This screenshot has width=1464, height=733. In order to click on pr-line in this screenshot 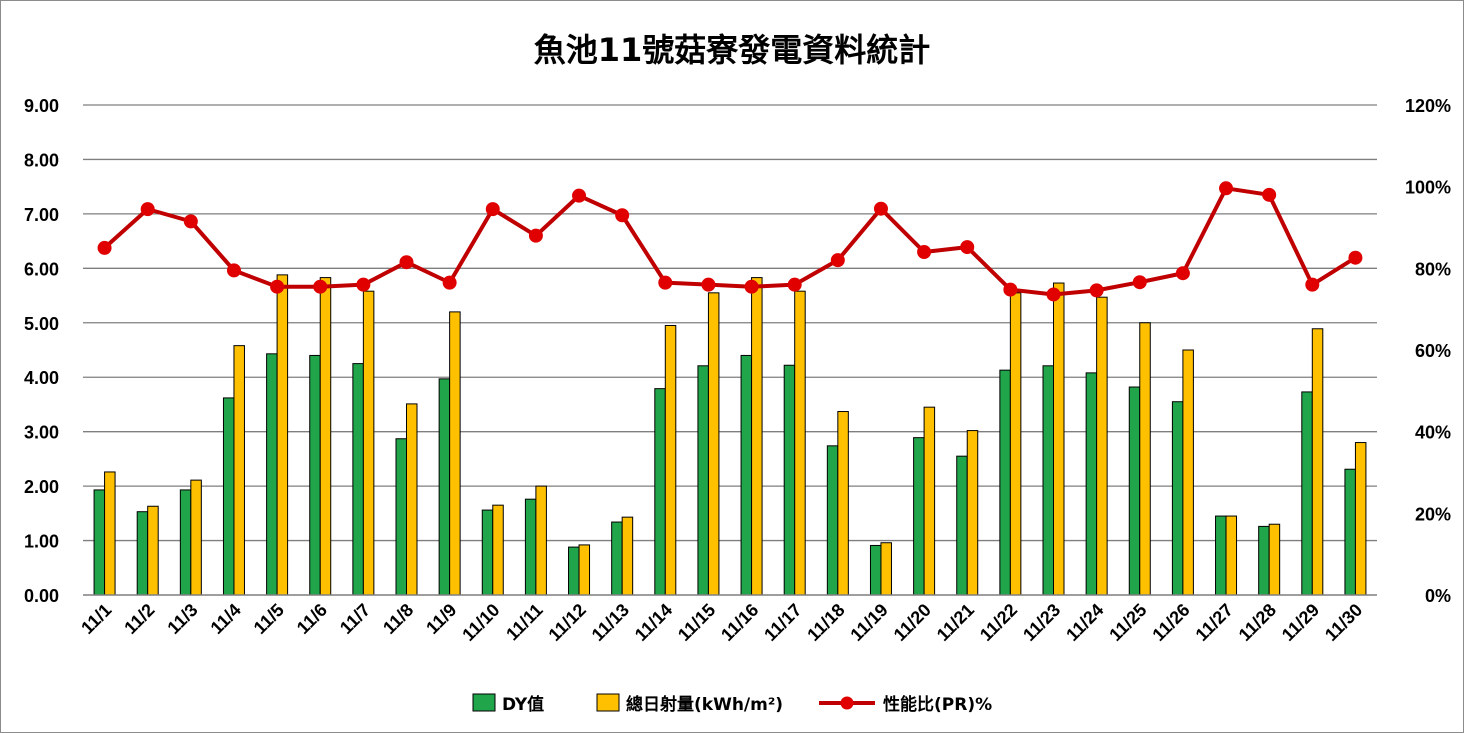, I will do `click(730, 241)`.